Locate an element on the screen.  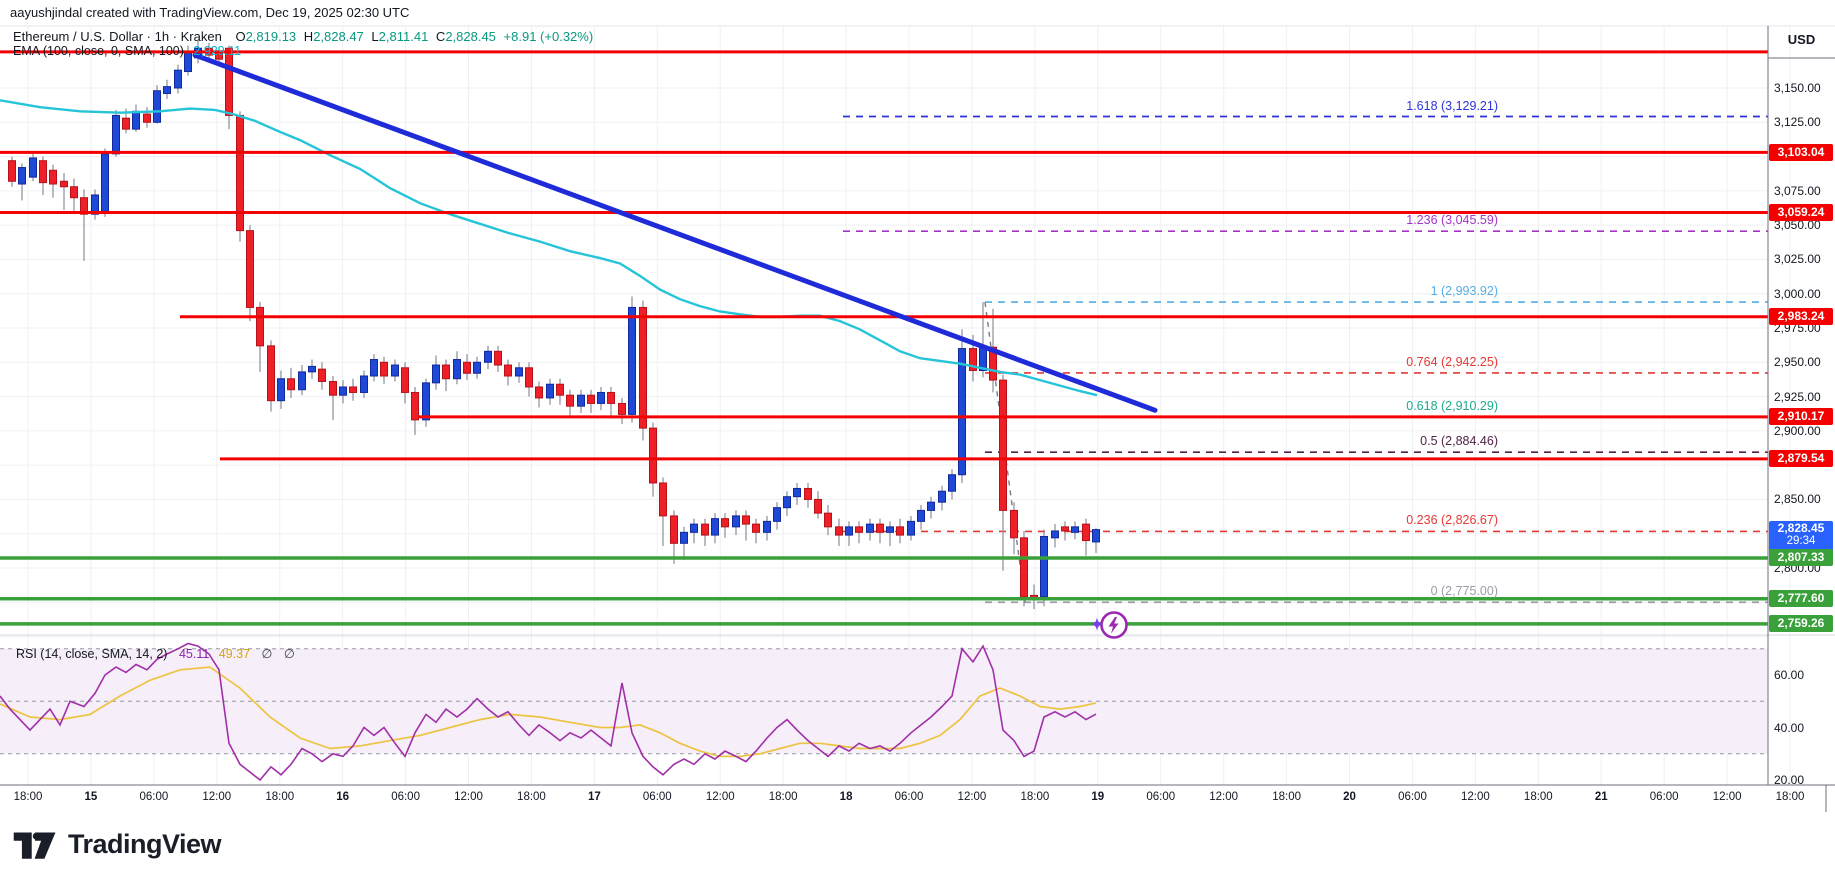
low-label: L is located at coordinates (375, 36).